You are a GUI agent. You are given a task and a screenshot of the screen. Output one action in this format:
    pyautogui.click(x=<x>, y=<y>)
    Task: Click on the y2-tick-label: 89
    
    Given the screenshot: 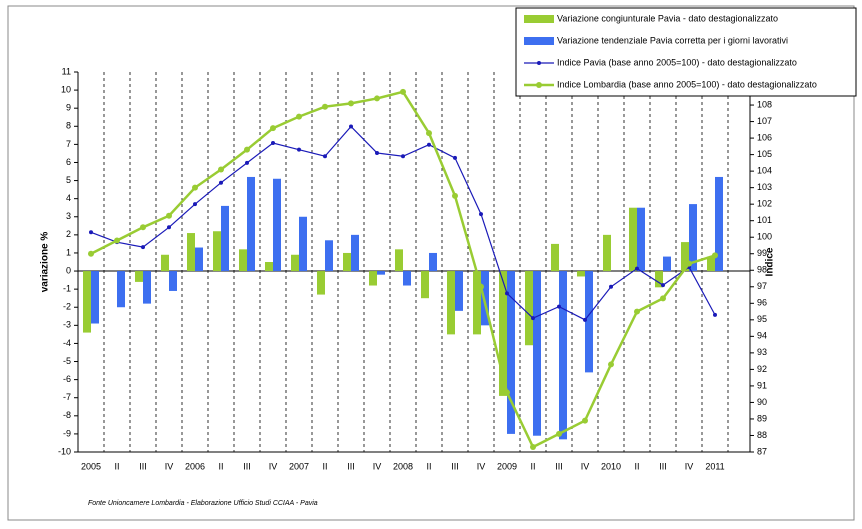 What is the action you would take?
    pyautogui.click(x=762, y=418)
    